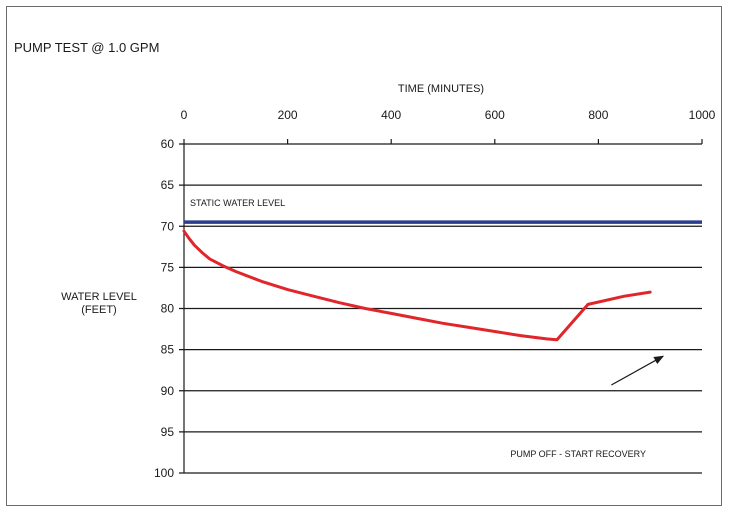 Image resolution: width=729 pixels, height=512 pixels. Describe the element at coordinates (99, 297) in the screenshot. I see `y-axis-label-line-1: WATER LEVEL` at that location.